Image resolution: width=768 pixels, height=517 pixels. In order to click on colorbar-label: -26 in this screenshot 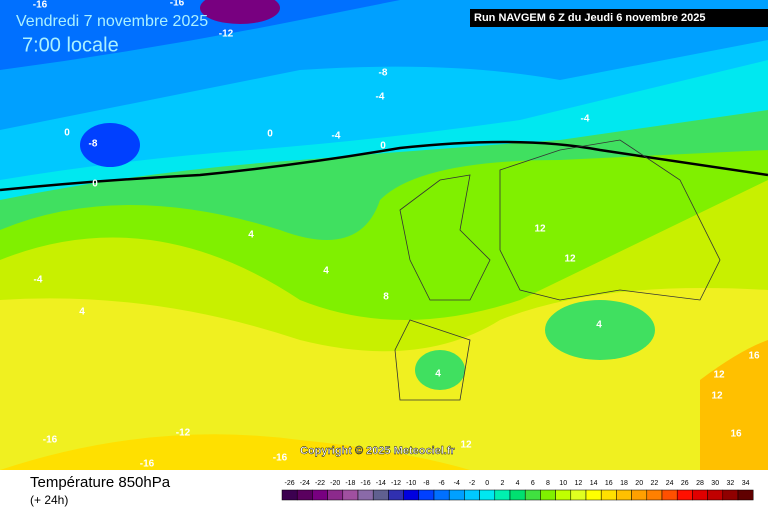, I will do `click(290, 483)`.